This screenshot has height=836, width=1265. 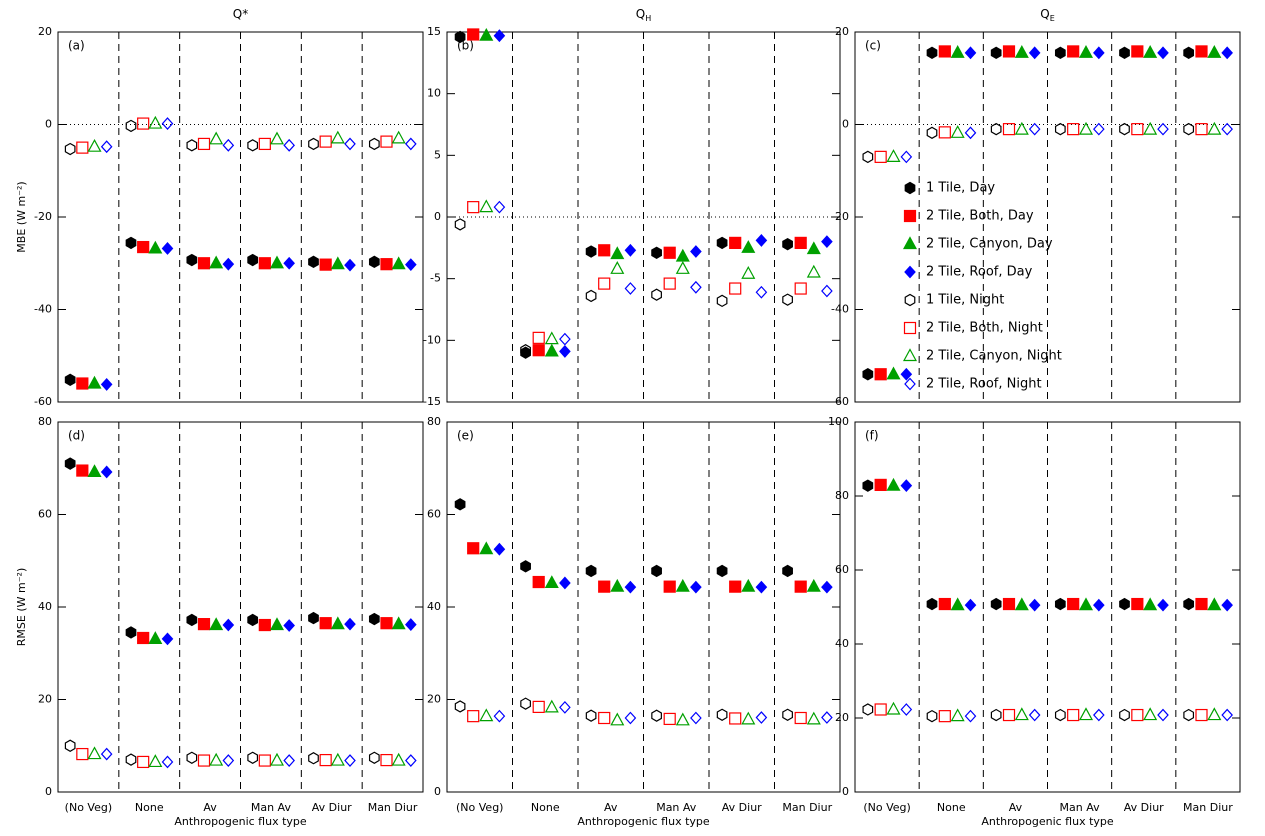 I want to click on y-tick-label: -10, so click(x=432, y=339).